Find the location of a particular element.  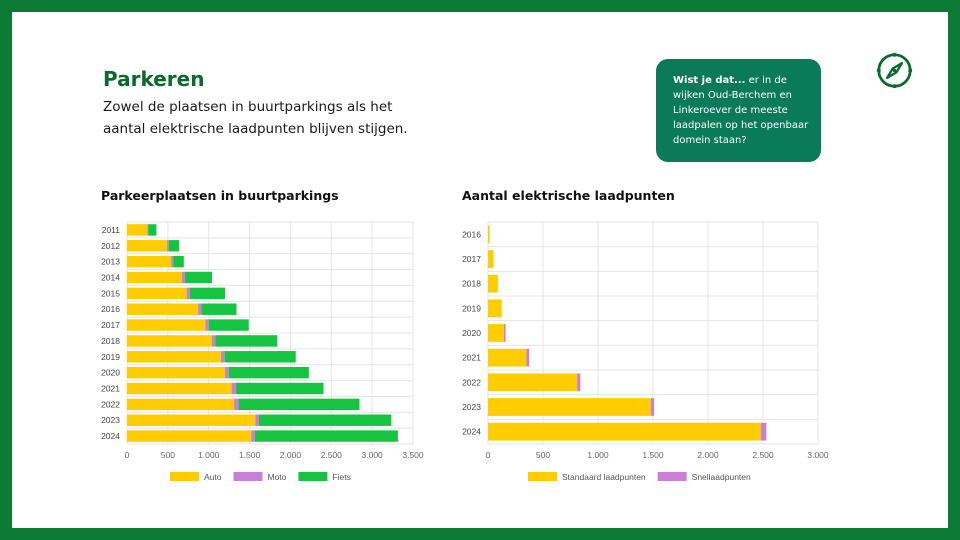

parking-legend-label: Auto is located at coordinates (213, 477).